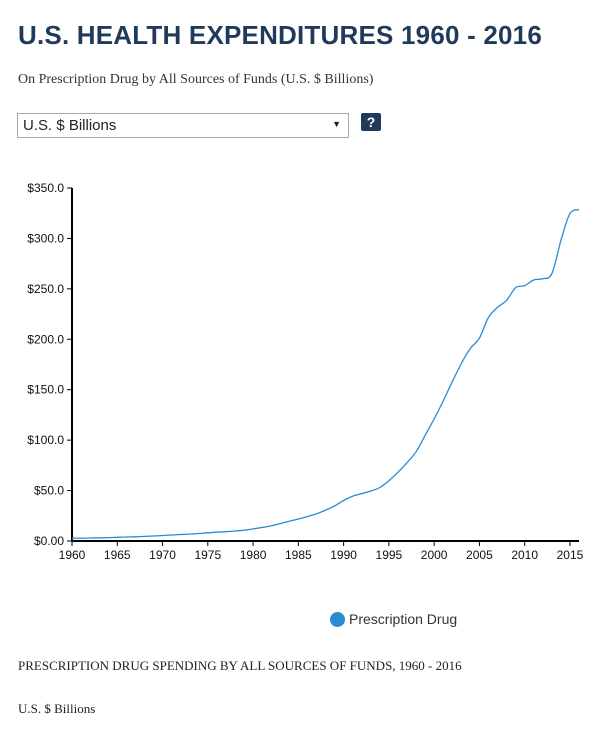 Image resolution: width=609 pixels, height=732 pixels. I want to click on x-tick-label: 1970, so click(162, 555).